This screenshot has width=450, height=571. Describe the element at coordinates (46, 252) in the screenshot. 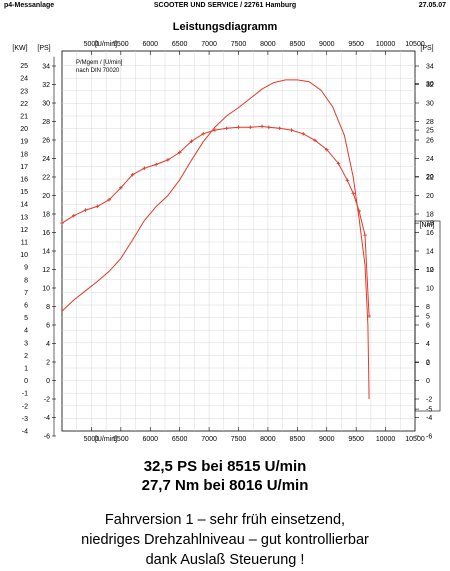

I see `ps-left-tick-label: 14` at that location.